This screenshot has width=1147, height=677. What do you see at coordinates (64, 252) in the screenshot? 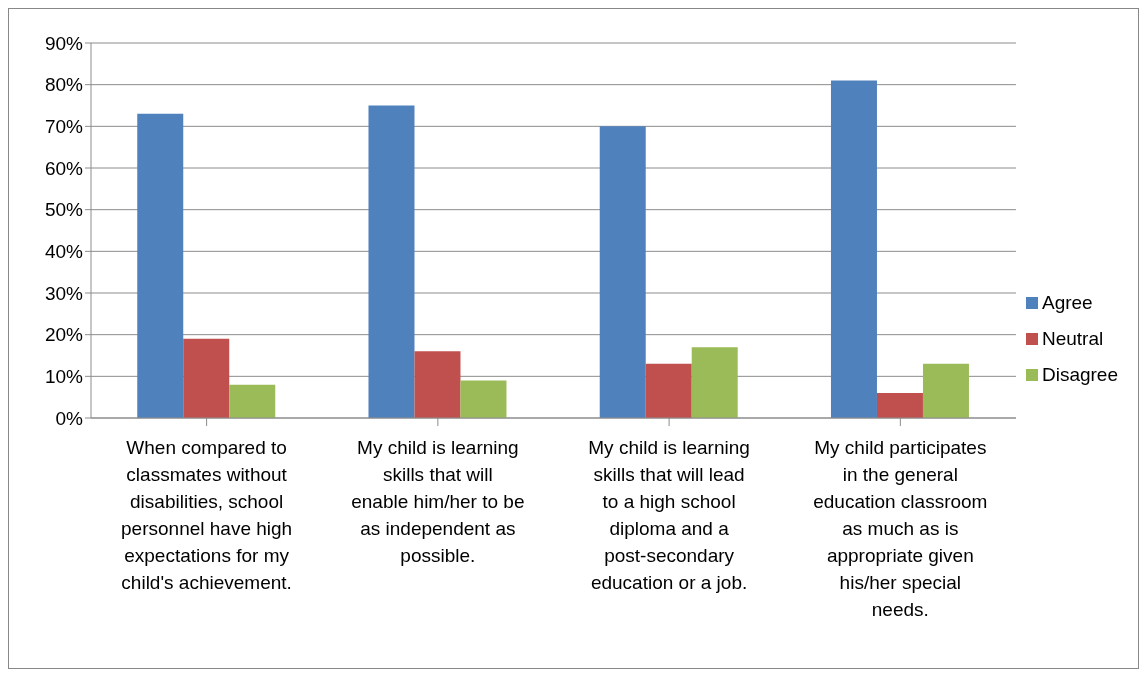
I see `y-tick-label: 40%` at bounding box center [64, 252].